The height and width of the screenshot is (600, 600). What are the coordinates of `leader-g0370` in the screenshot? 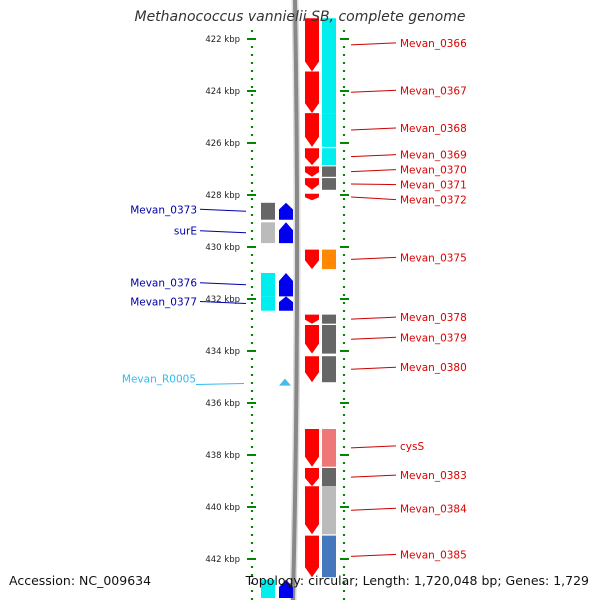 It's located at (373, 171).